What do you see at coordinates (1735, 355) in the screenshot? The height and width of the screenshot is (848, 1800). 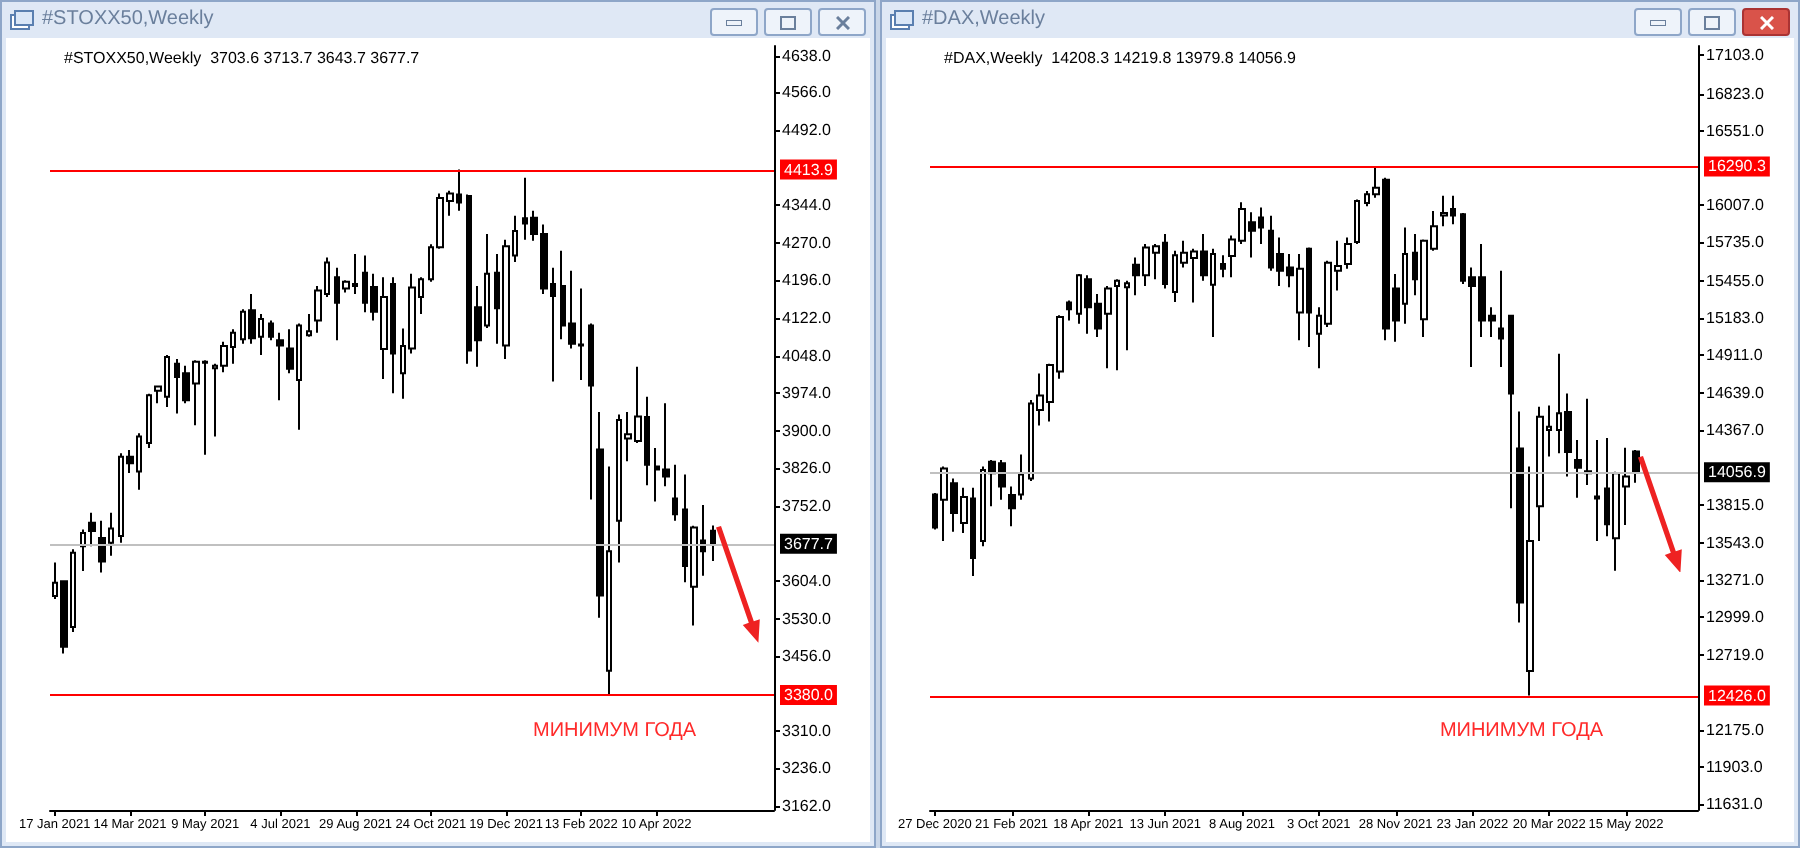 I see `y-tick-label: 14911.0` at bounding box center [1735, 355].